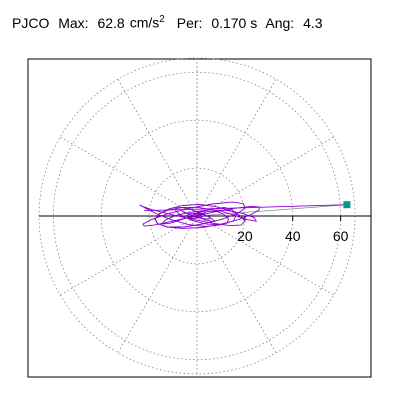  What do you see at coordinates (313, 22) in the screenshot?
I see `angle-value: 4.3` at bounding box center [313, 22].